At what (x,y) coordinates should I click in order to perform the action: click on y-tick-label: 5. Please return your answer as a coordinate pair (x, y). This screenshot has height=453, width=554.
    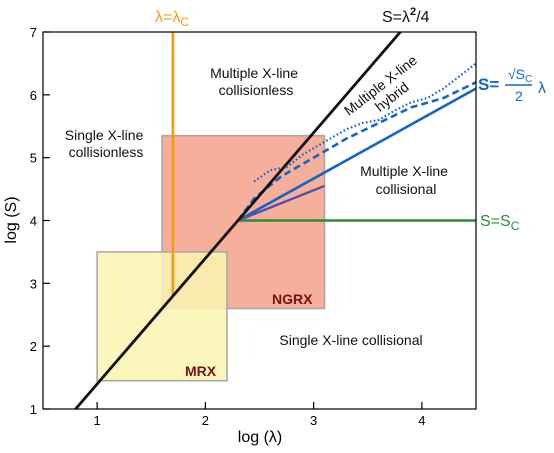
    Looking at the image, I should click on (33, 158).